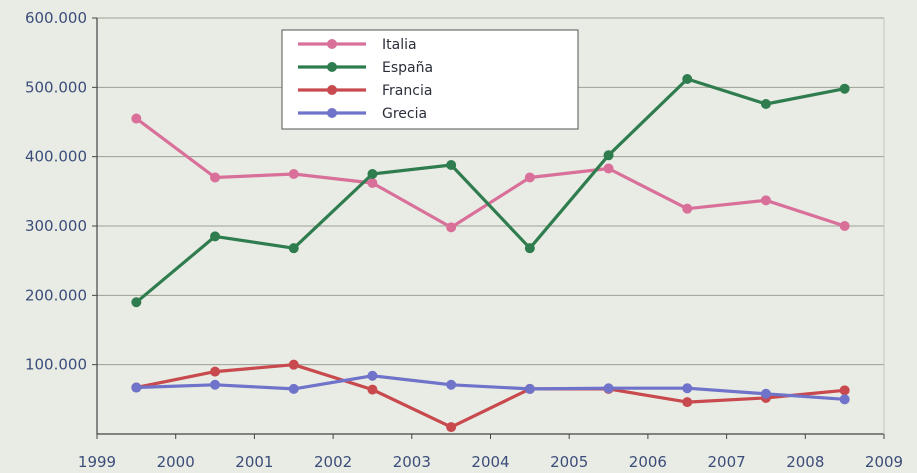  I want to click on x-tick-label: 2005, so click(569, 462).